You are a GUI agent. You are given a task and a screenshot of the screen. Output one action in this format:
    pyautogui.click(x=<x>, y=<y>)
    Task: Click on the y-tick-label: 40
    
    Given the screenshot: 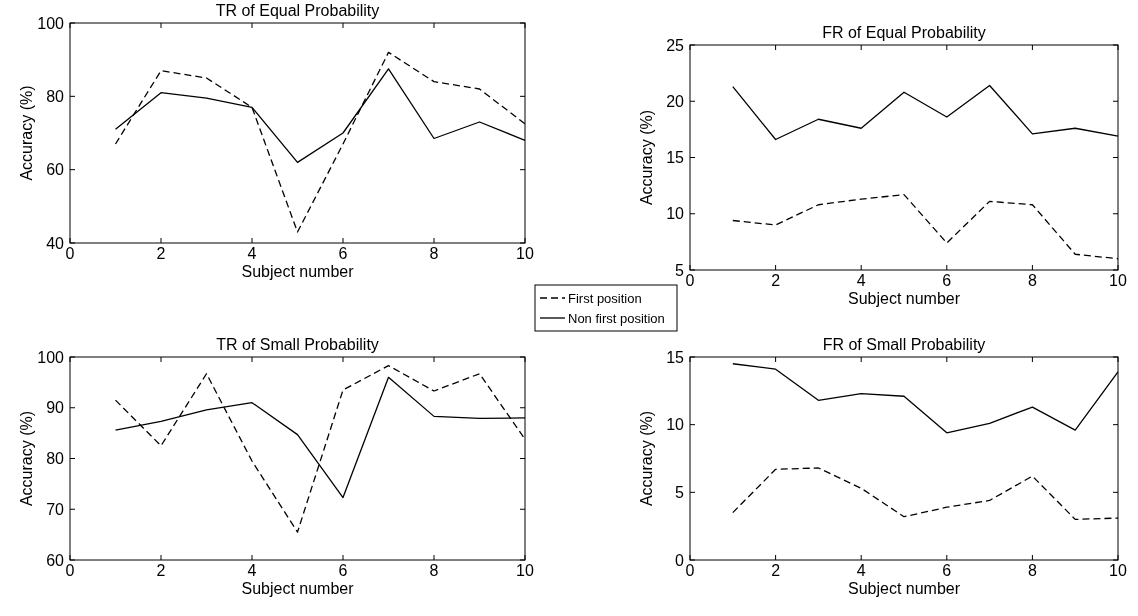 What is the action you would take?
    pyautogui.click(x=55, y=243)
    